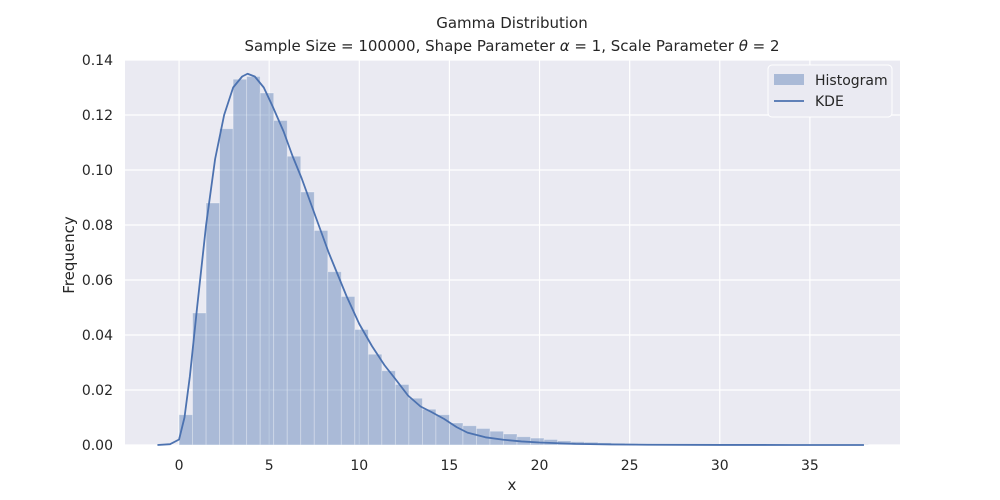 The width and height of the screenshot is (1000, 500). What do you see at coordinates (720, 466) in the screenshot?
I see `x-tick-label-6: 30` at bounding box center [720, 466].